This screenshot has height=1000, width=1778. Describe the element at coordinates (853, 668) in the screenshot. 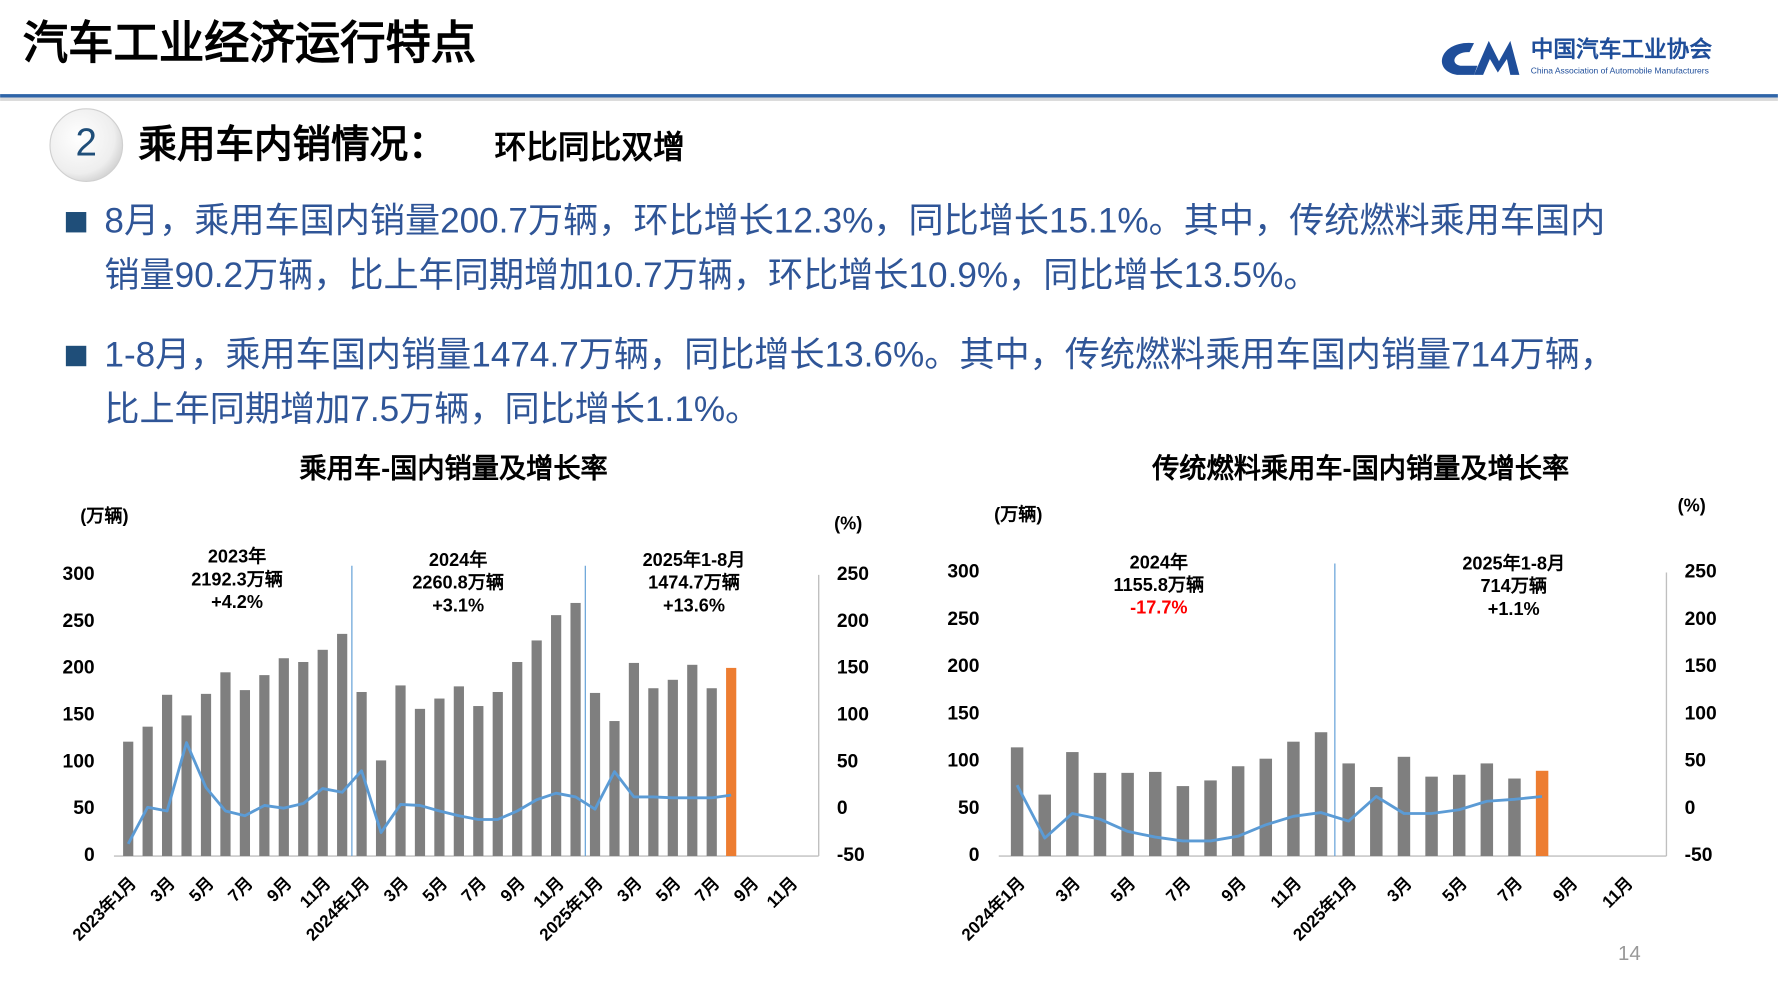

I see `y2-tick-label: 150` at that location.